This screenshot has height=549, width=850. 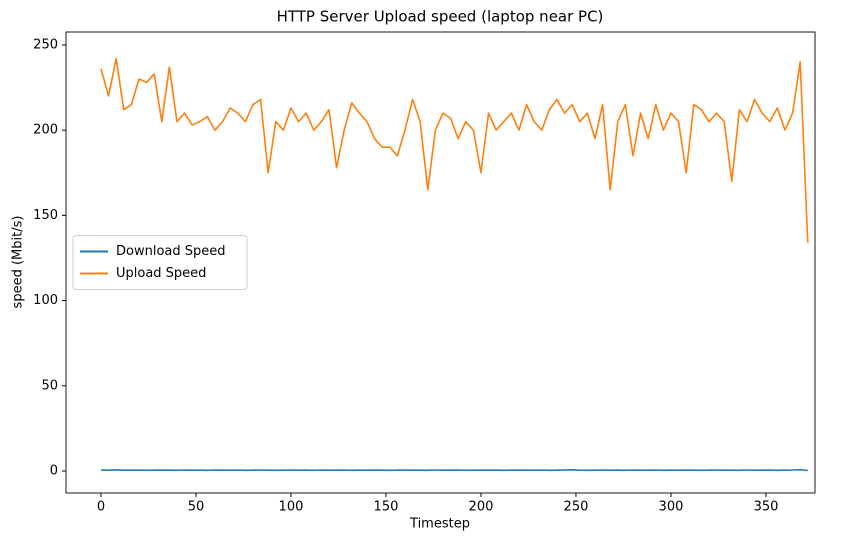 I want to click on y-tick-label: 100, so click(x=45, y=300).